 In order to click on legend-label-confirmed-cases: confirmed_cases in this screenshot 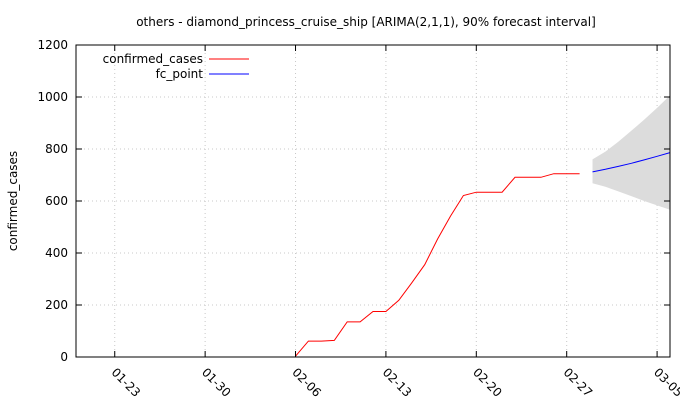, I will do `click(153, 59)`.